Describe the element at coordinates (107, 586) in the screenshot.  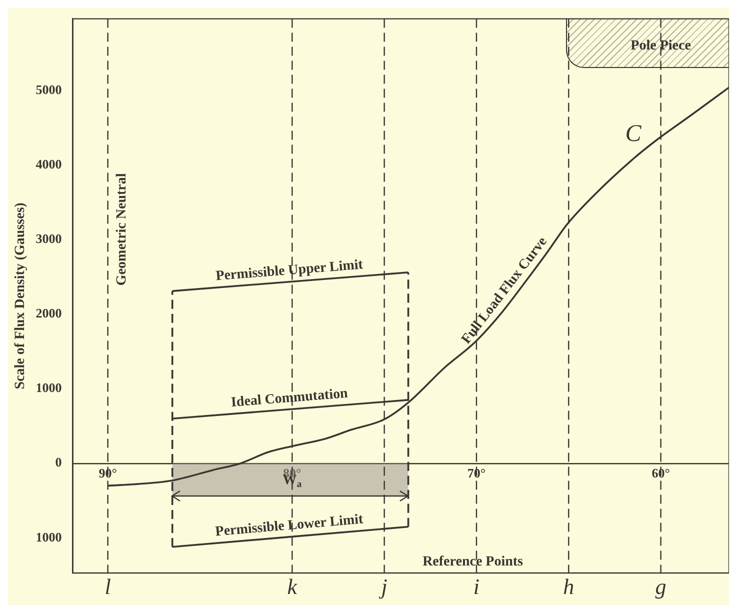
I see `ref-line-label: l` at that location.